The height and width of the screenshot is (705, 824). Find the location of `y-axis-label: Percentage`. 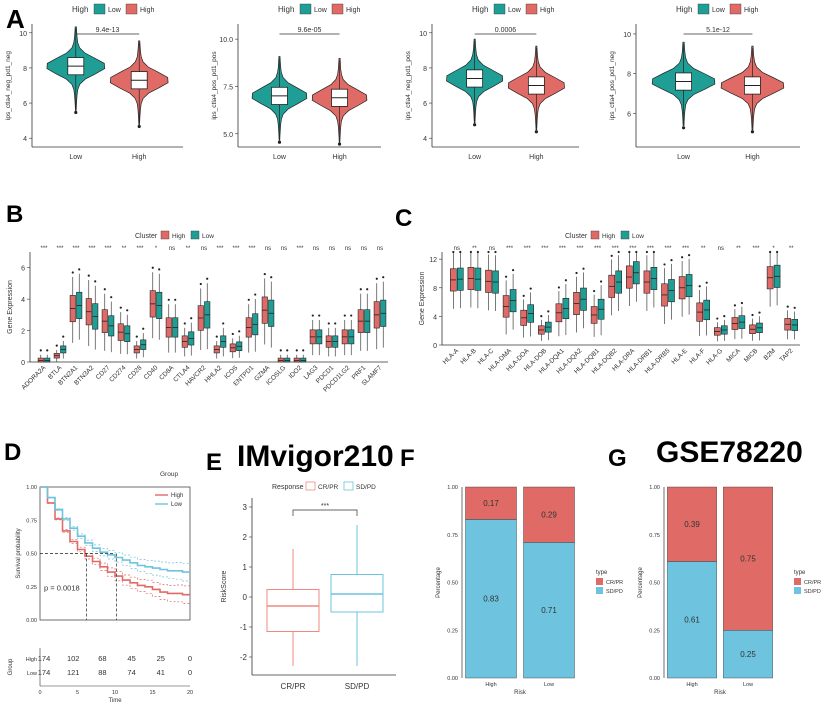

y-axis-label: Percentage is located at coordinates (641, 582).